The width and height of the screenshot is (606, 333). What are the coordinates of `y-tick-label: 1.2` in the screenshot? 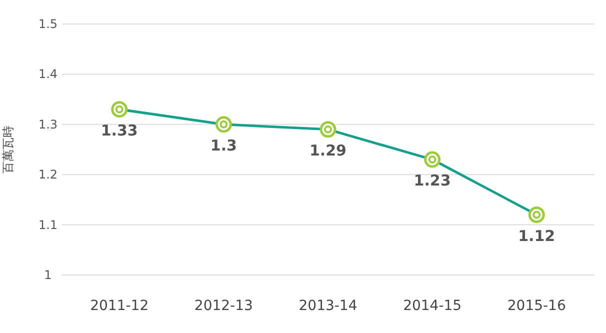 It's located at (48, 175).